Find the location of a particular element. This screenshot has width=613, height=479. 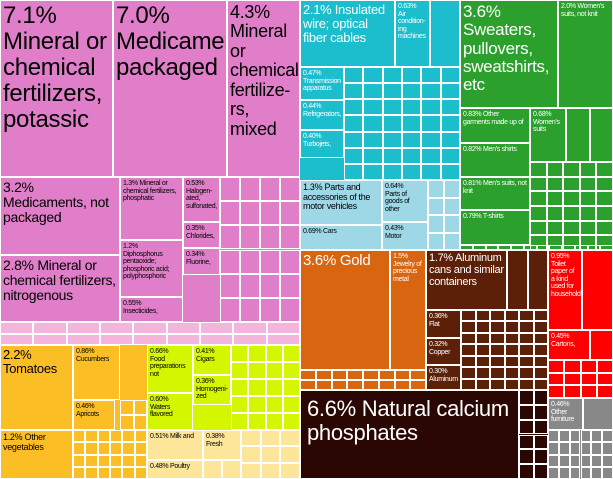

treemap-cell: 0.47% Transmission apparatus is located at coordinates (322, 83).